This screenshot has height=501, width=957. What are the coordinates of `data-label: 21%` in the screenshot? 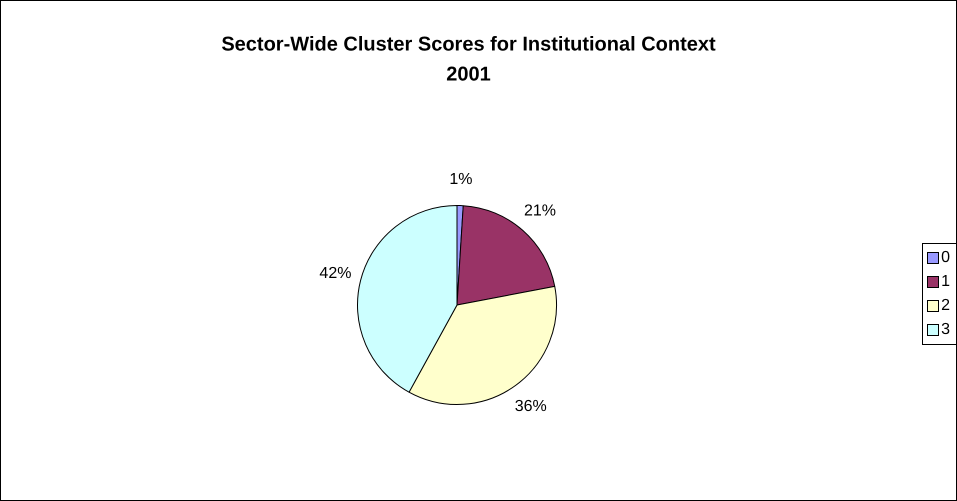 It's located at (540, 211).